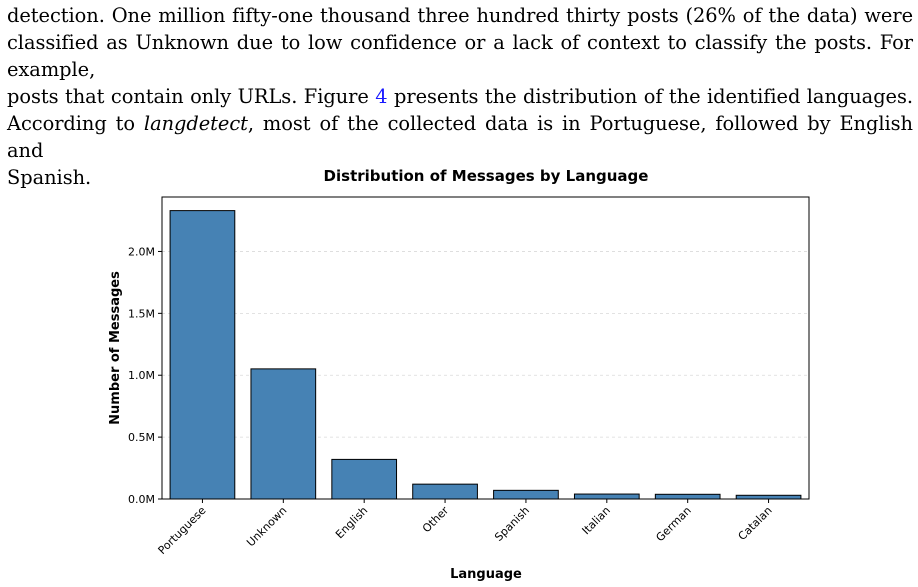  Describe the element at coordinates (115, 348) in the screenshot. I see `y-axis-label: Number of Messages` at that location.